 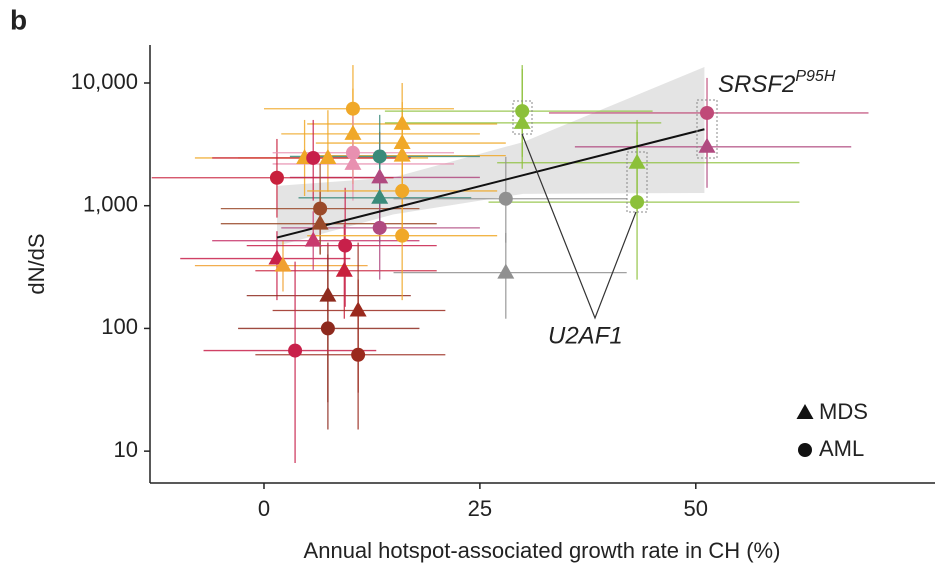 I want to click on annotation: SRSF2P95H, so click(x=777, y=83).